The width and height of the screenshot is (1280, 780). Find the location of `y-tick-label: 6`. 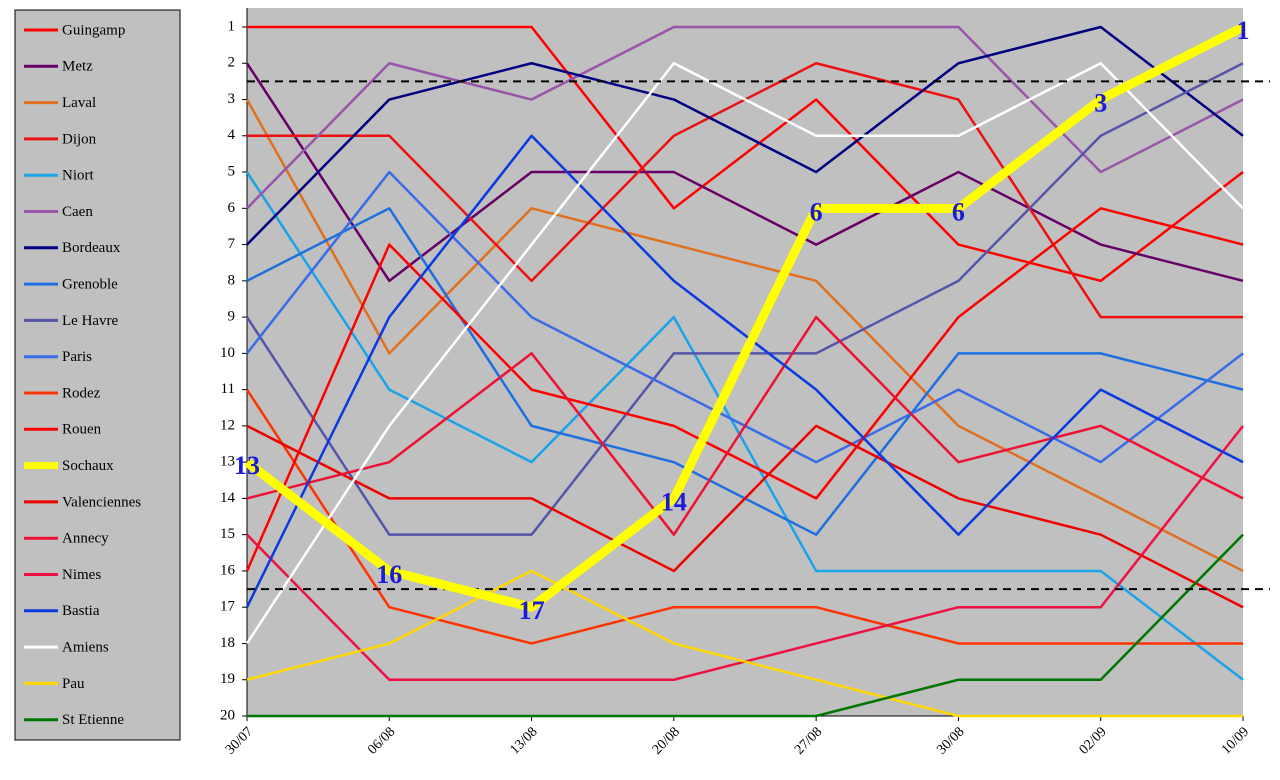

y-tick-label: 6 is located at coordinates (232, 208).